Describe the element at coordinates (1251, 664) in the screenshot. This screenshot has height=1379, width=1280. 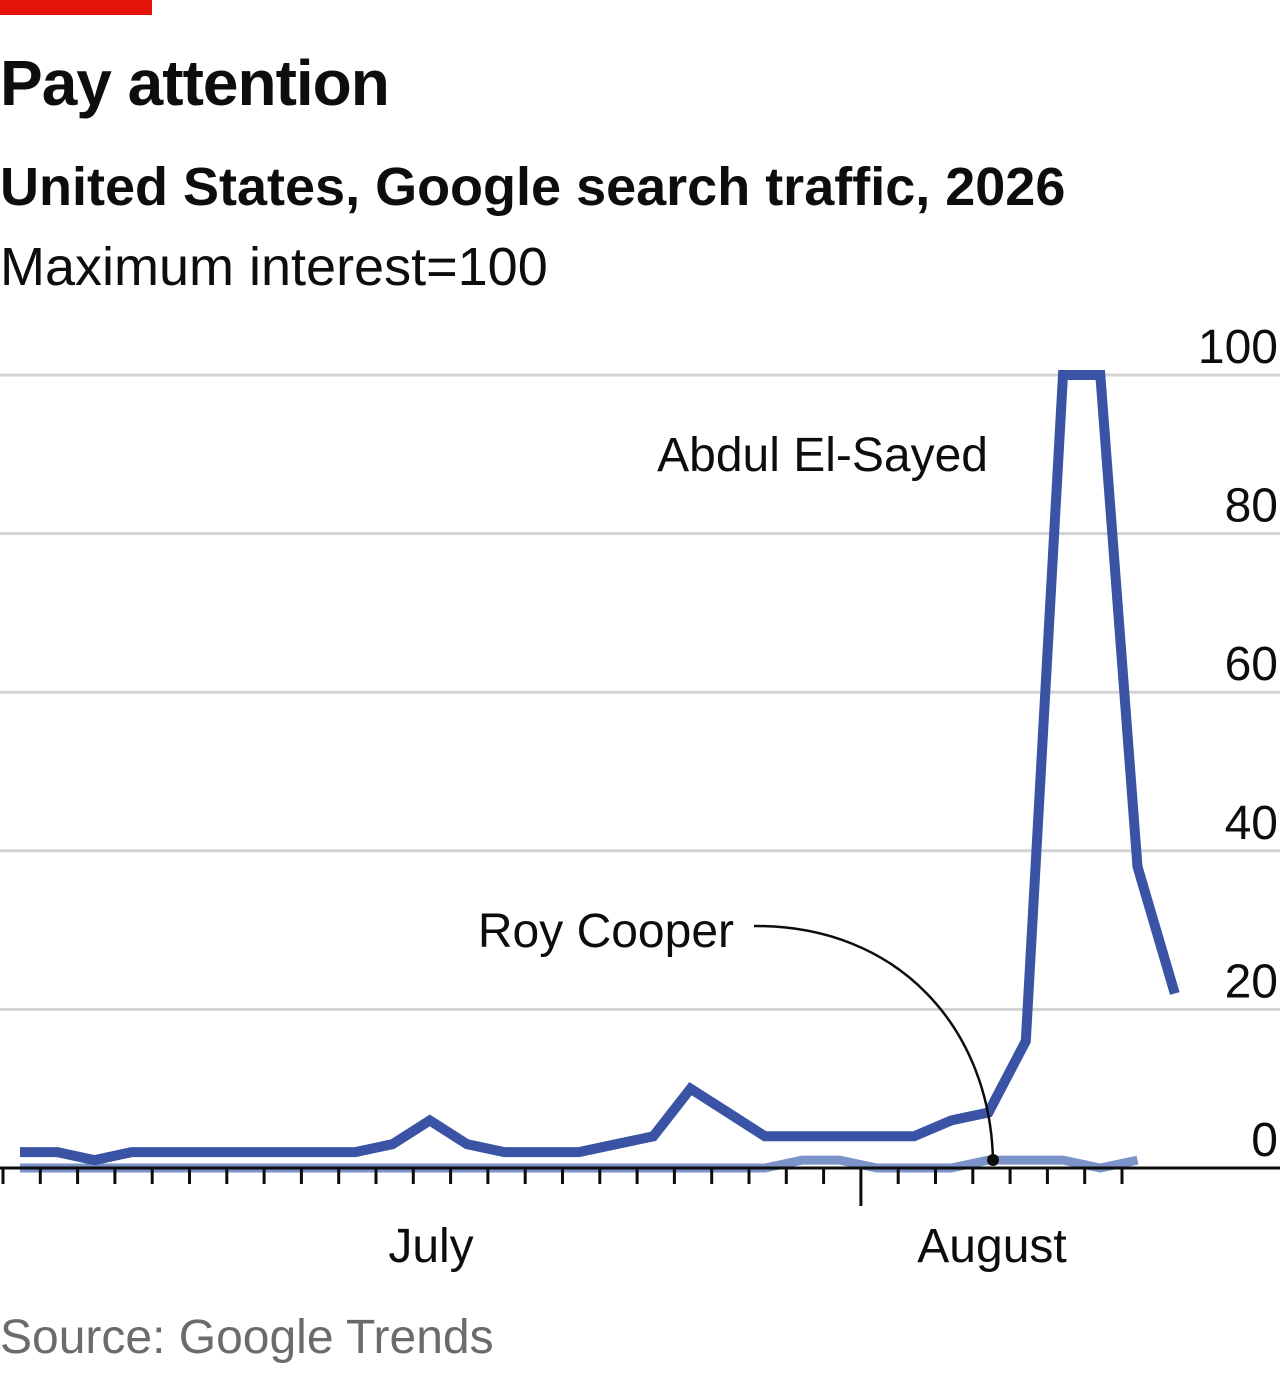
I see `y-tick-label-60: 60` at that location.